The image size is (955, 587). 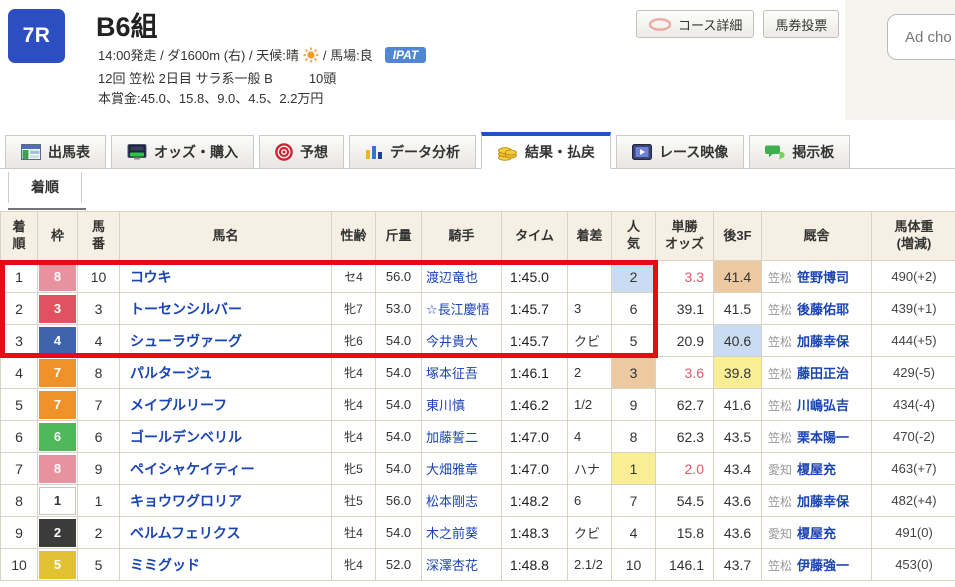 What do you see at coordinates (301, 151) in the screenshot?
I see `tab-forecast: 予想` at bounding box center [301, 151].